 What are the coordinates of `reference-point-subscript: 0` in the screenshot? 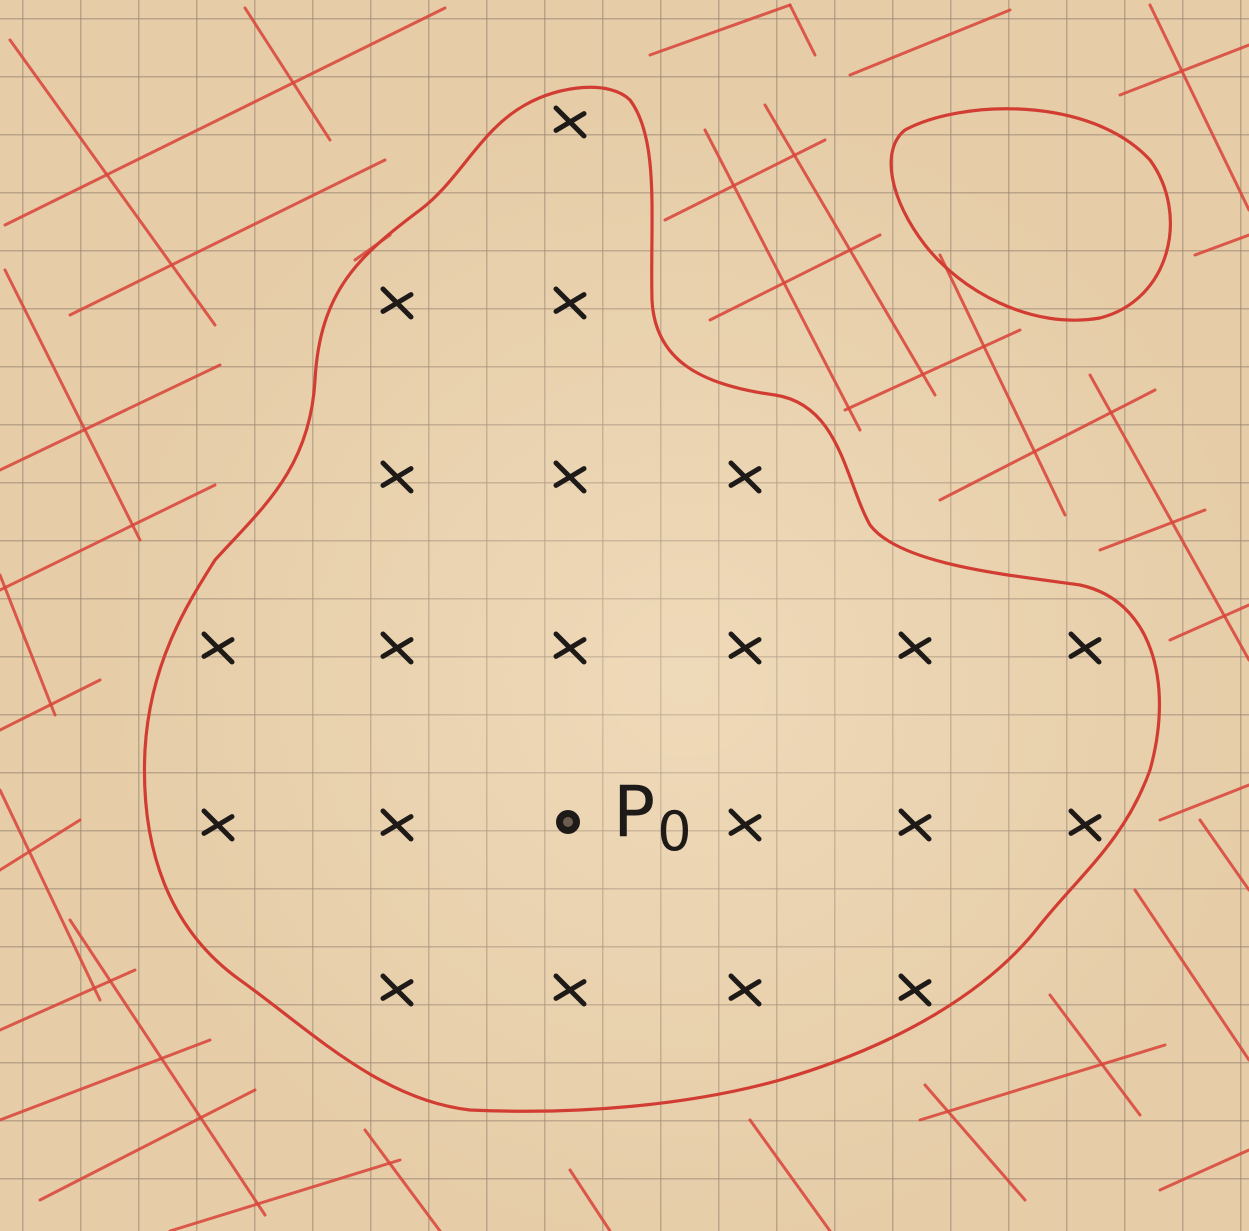 It's located at (674, 831).